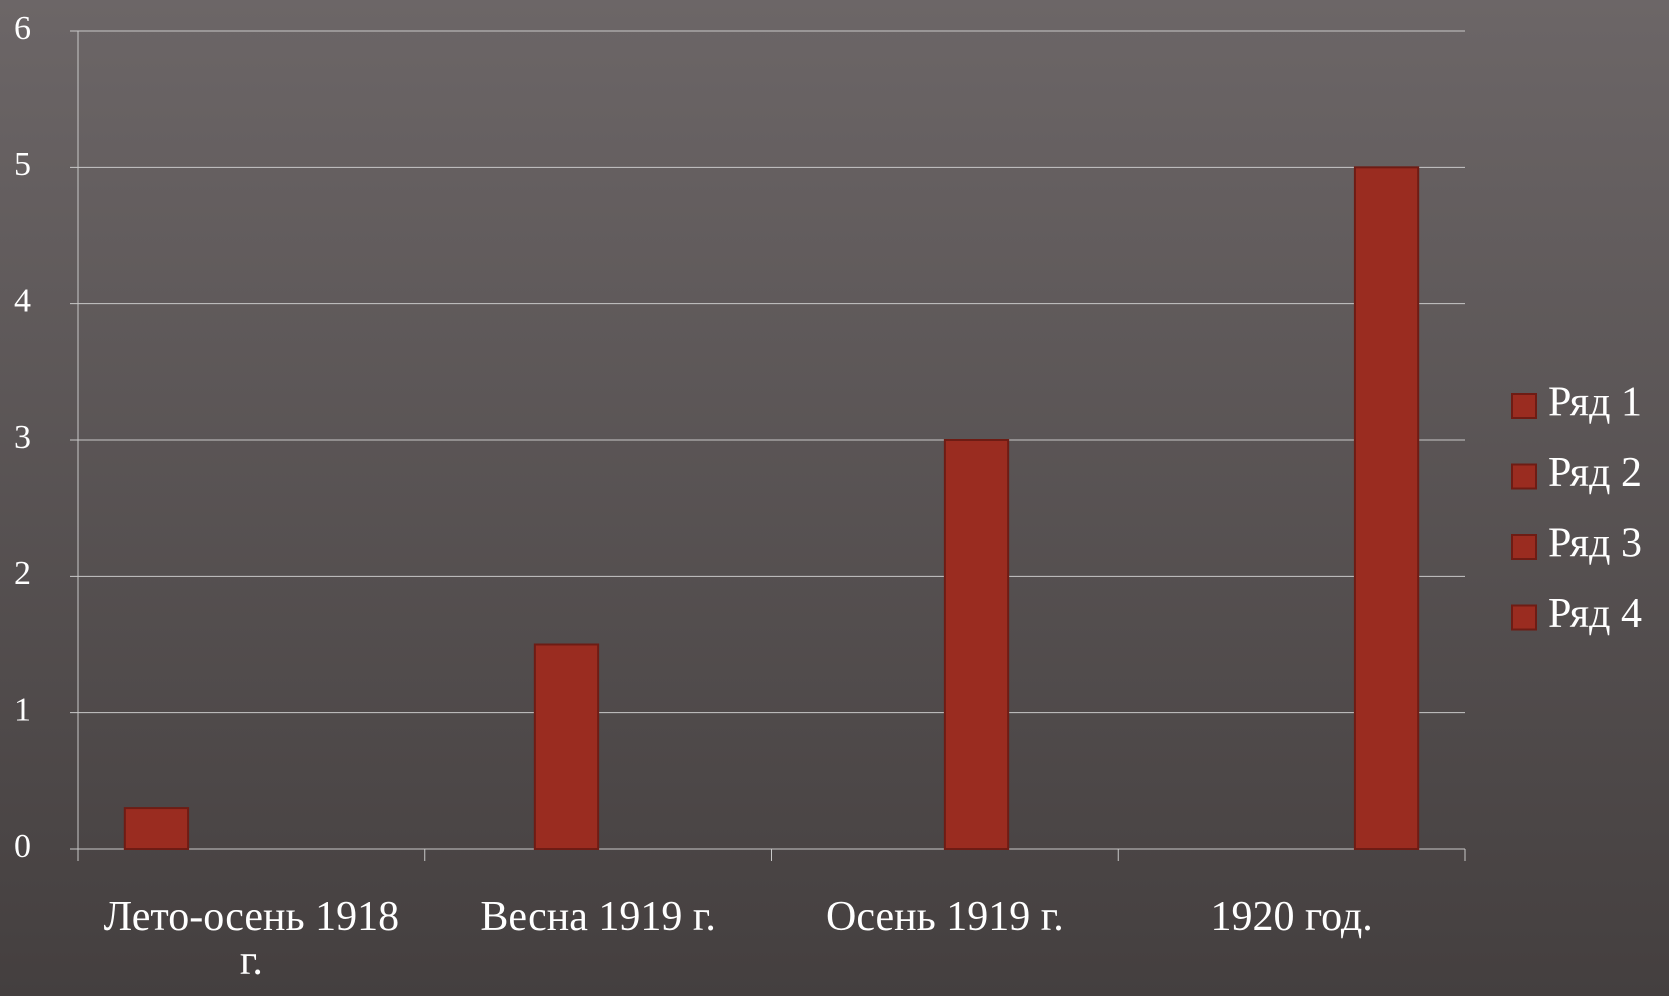 Image resolution: width=1669 pixels, height=996 pixels. I want to click on y-tick-label: 5, so click(22, 164).